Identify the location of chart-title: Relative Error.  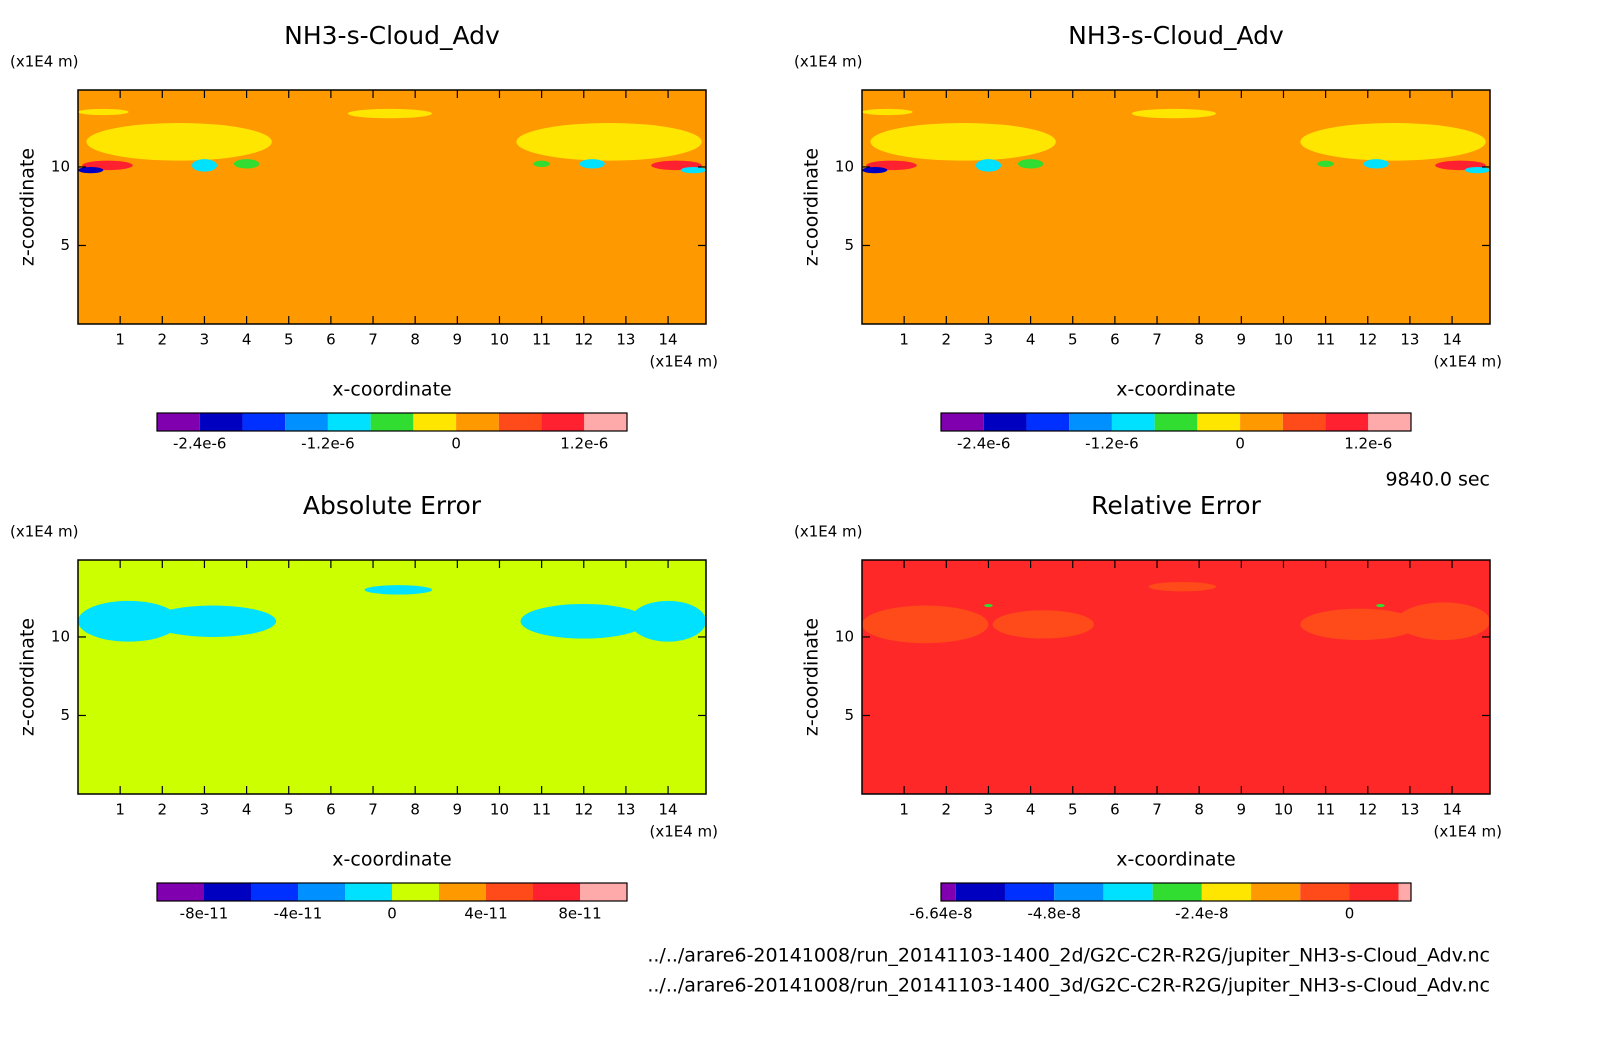
(1176, 505).